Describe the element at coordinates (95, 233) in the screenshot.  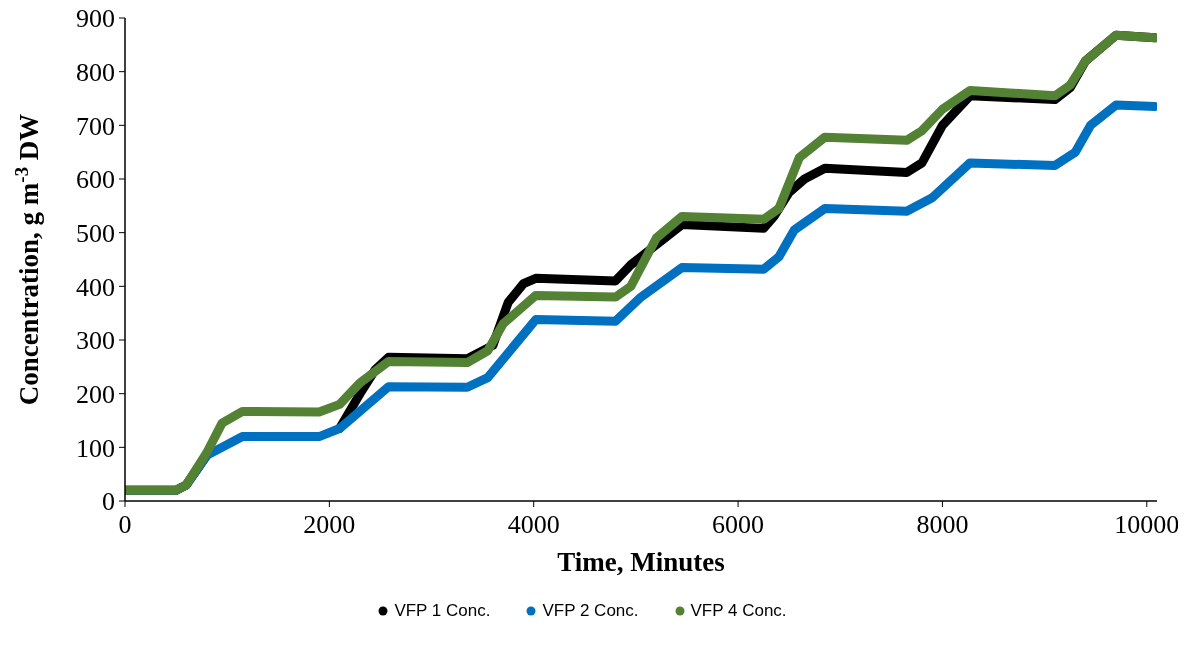
I see `y-tick-label: 500` at that location.